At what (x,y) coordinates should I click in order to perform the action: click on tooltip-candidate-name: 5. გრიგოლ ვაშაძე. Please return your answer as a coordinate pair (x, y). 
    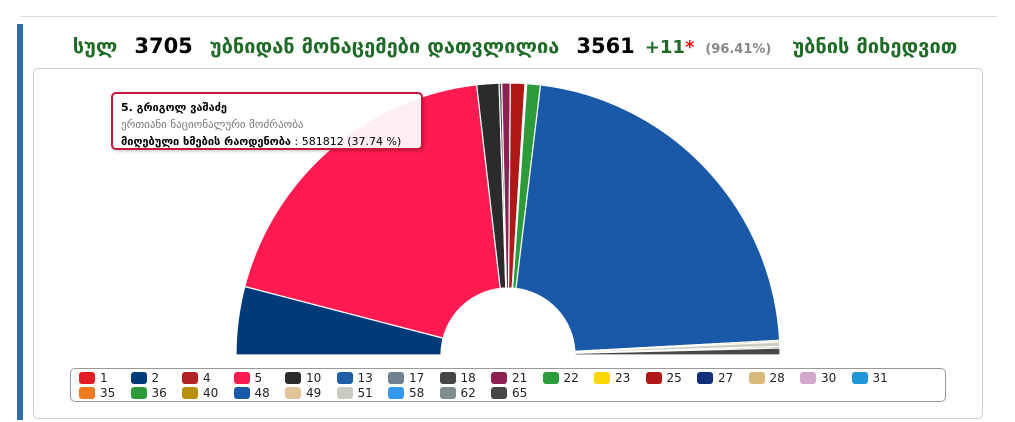
    Looking at the image, I should click on (174, 107).